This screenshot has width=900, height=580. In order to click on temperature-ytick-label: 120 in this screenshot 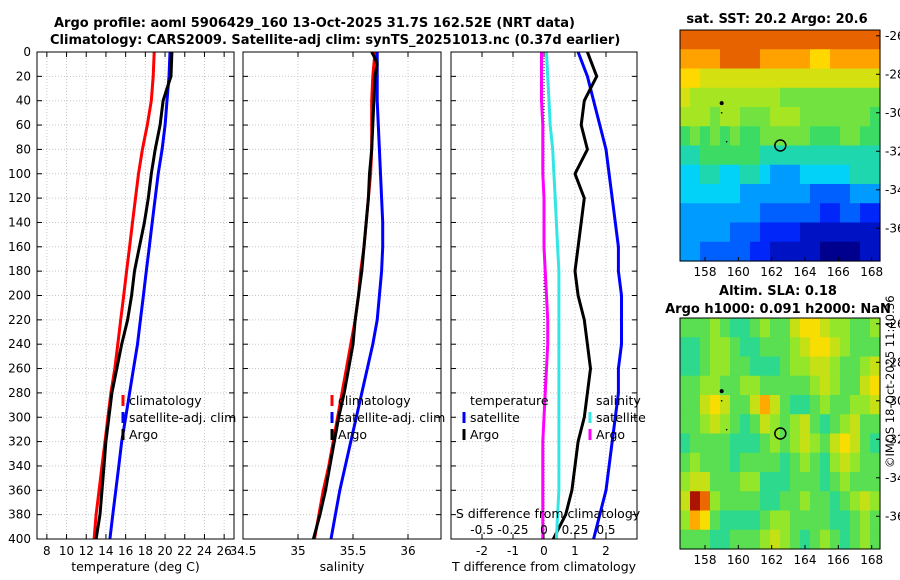, I will do `click(19, 198)`.